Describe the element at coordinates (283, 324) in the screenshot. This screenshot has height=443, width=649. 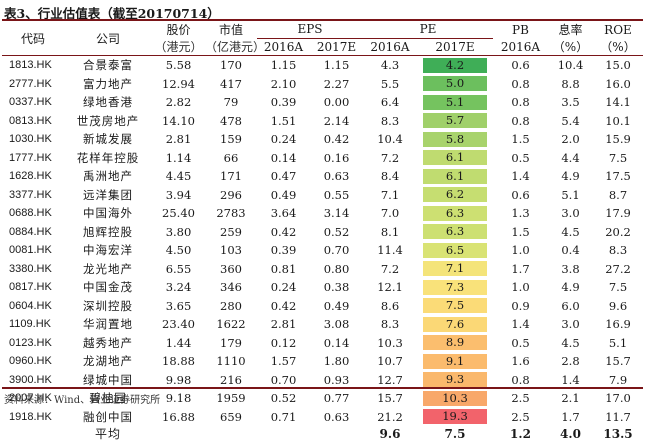
I see `eps-2016a-cell: 2.81` at that location.